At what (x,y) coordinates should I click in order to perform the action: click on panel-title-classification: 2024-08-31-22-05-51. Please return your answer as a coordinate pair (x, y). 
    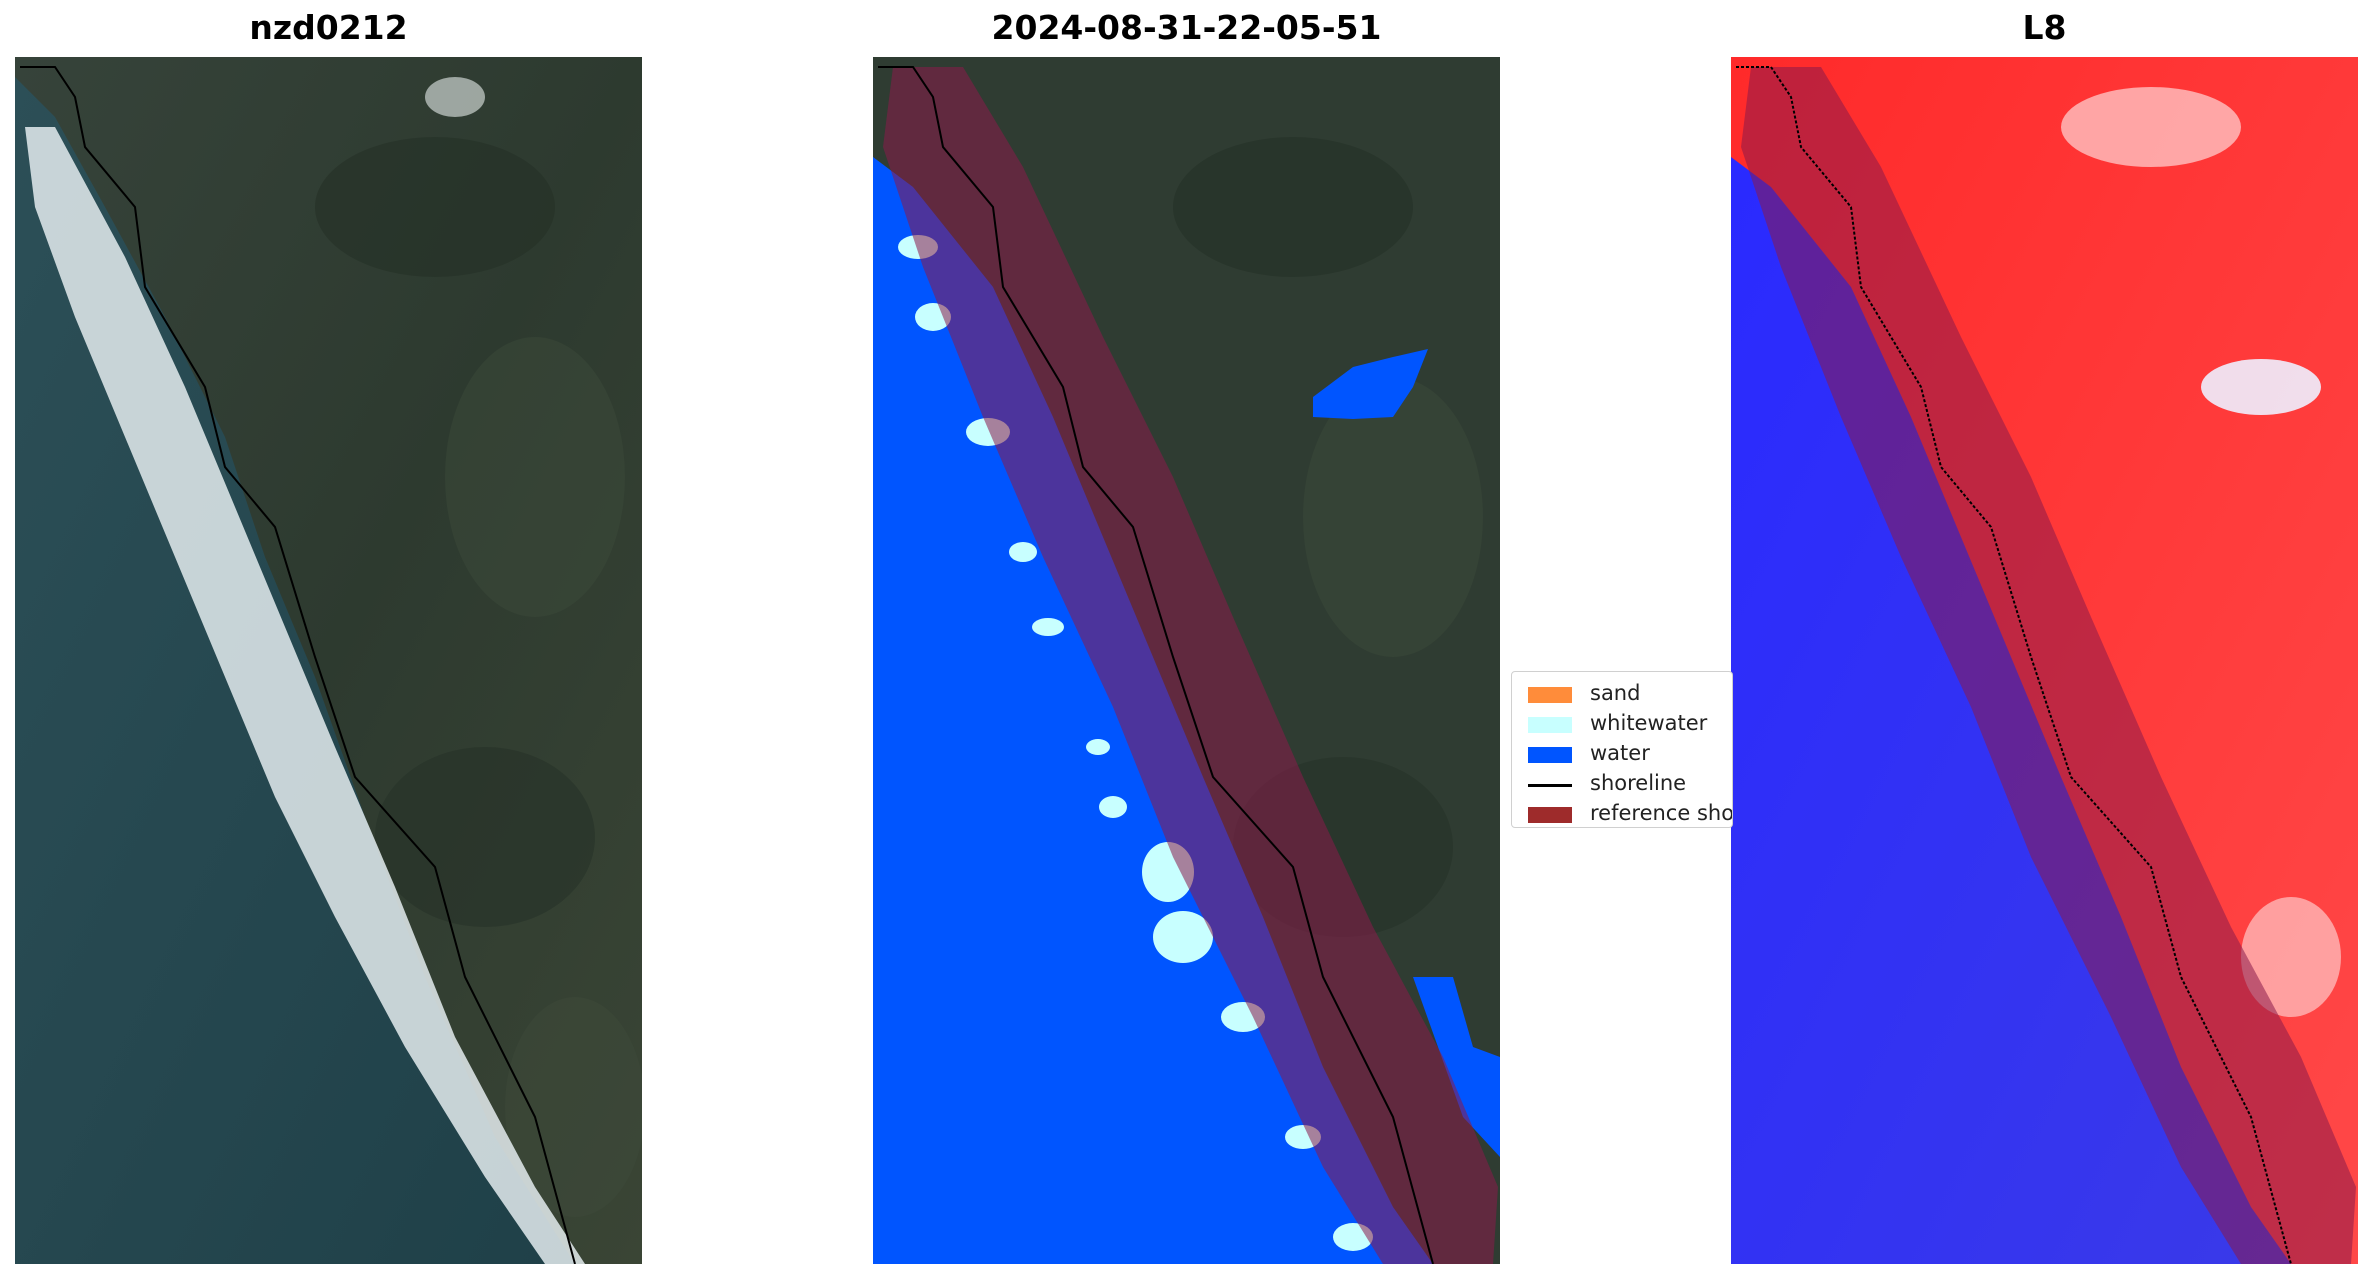
    Looking at the image, I should click on (1186, 27).